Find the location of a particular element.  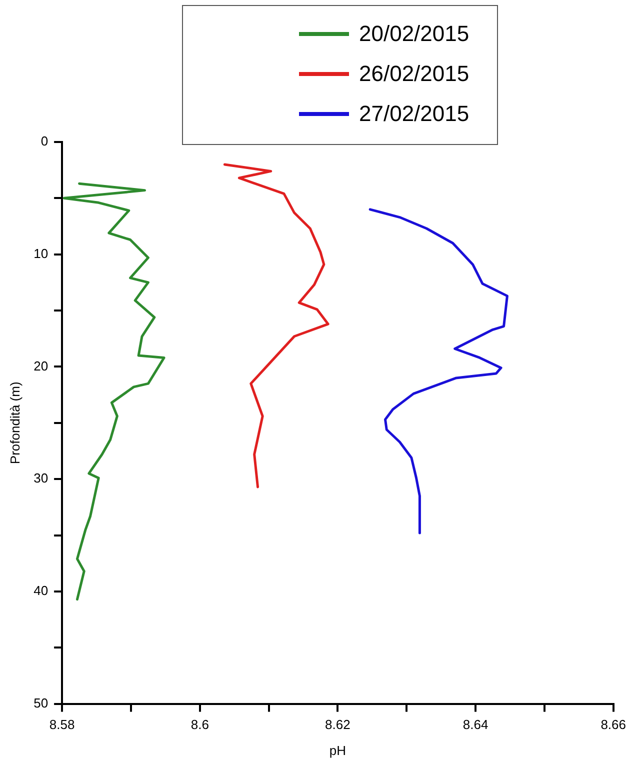

legend-label: 27/02/2015 is located at coordinates (414, 114).